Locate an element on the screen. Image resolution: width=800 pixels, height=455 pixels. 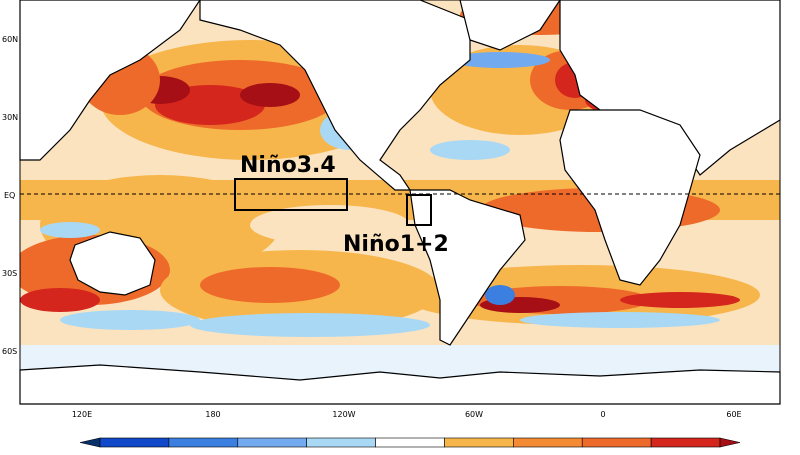
lat-label: 60N is located at coordinates (10, 39).